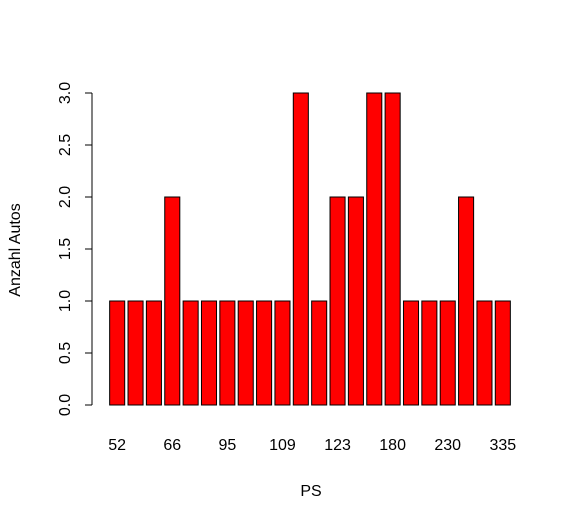  What do you see at coordinates (392, 445) in the screenshot?
I see `x-tick-label: 180` at bounding box center [392, 445].